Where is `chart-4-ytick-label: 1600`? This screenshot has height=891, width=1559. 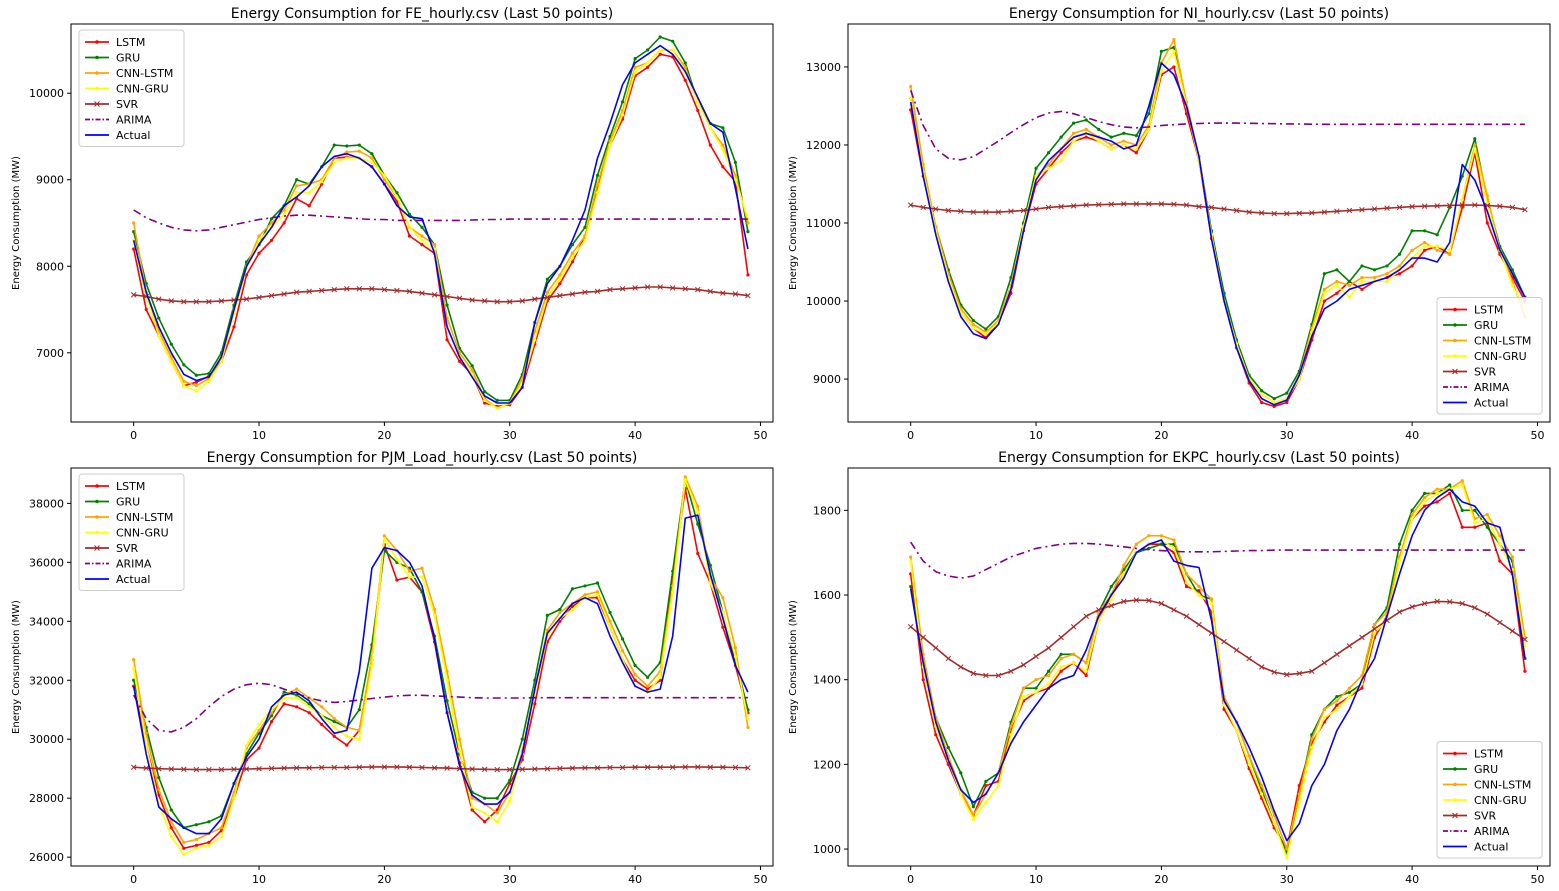
chart-4-ytick-label: 1600 is located at coordinates (827, 595).